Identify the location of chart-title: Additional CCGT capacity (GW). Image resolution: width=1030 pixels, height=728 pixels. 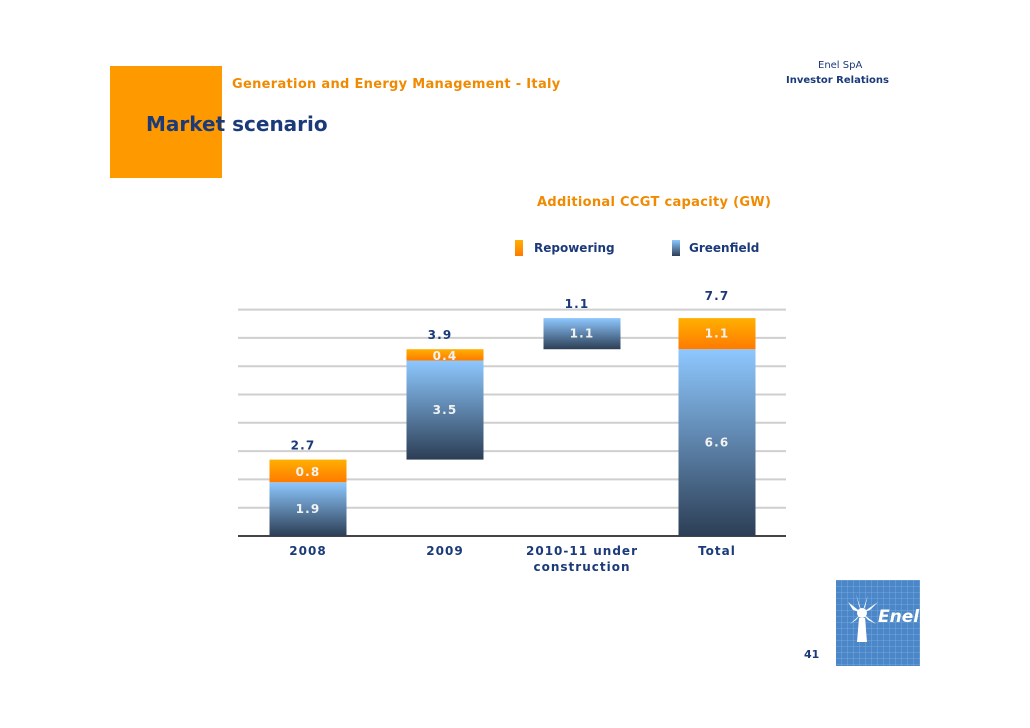
(654, 202).